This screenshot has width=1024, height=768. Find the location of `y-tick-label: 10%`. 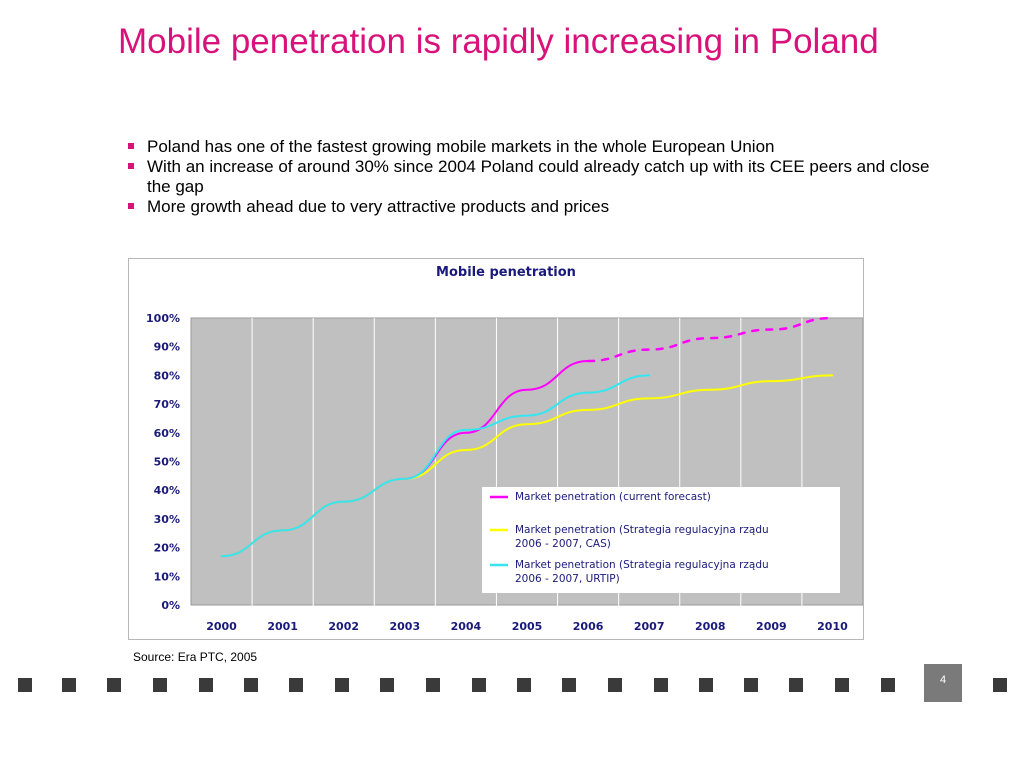

y-tick-label: 10% is located at coordinates (167, 576).